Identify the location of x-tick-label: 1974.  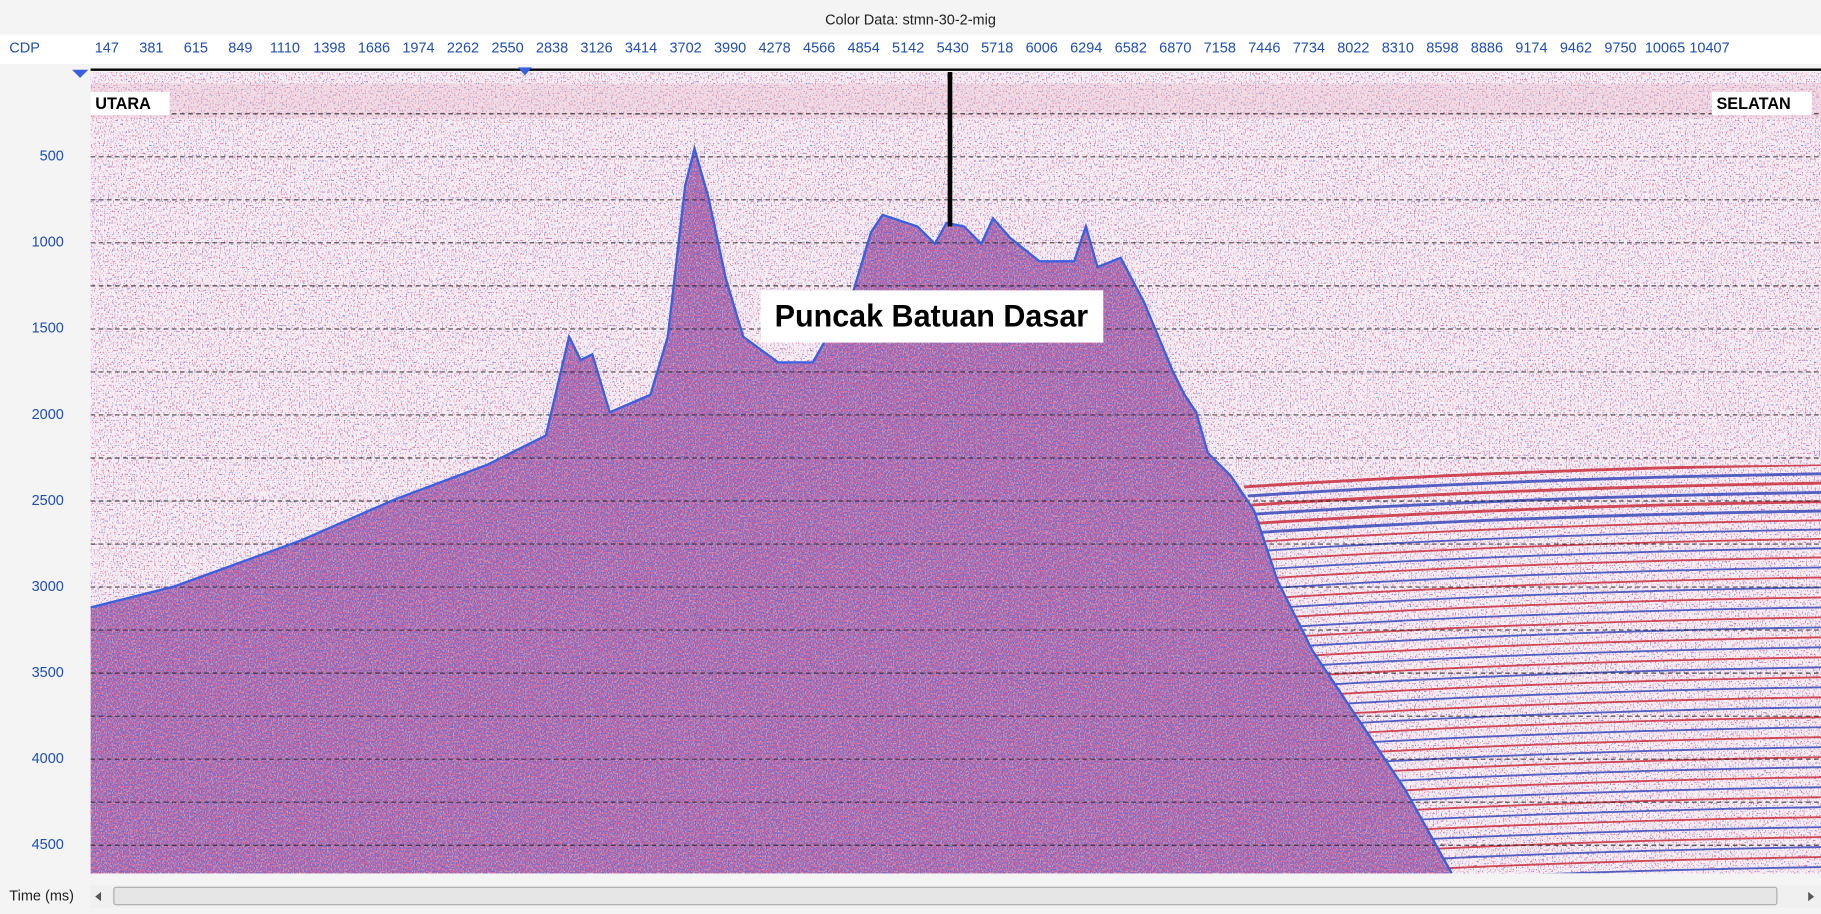
(418, 49).